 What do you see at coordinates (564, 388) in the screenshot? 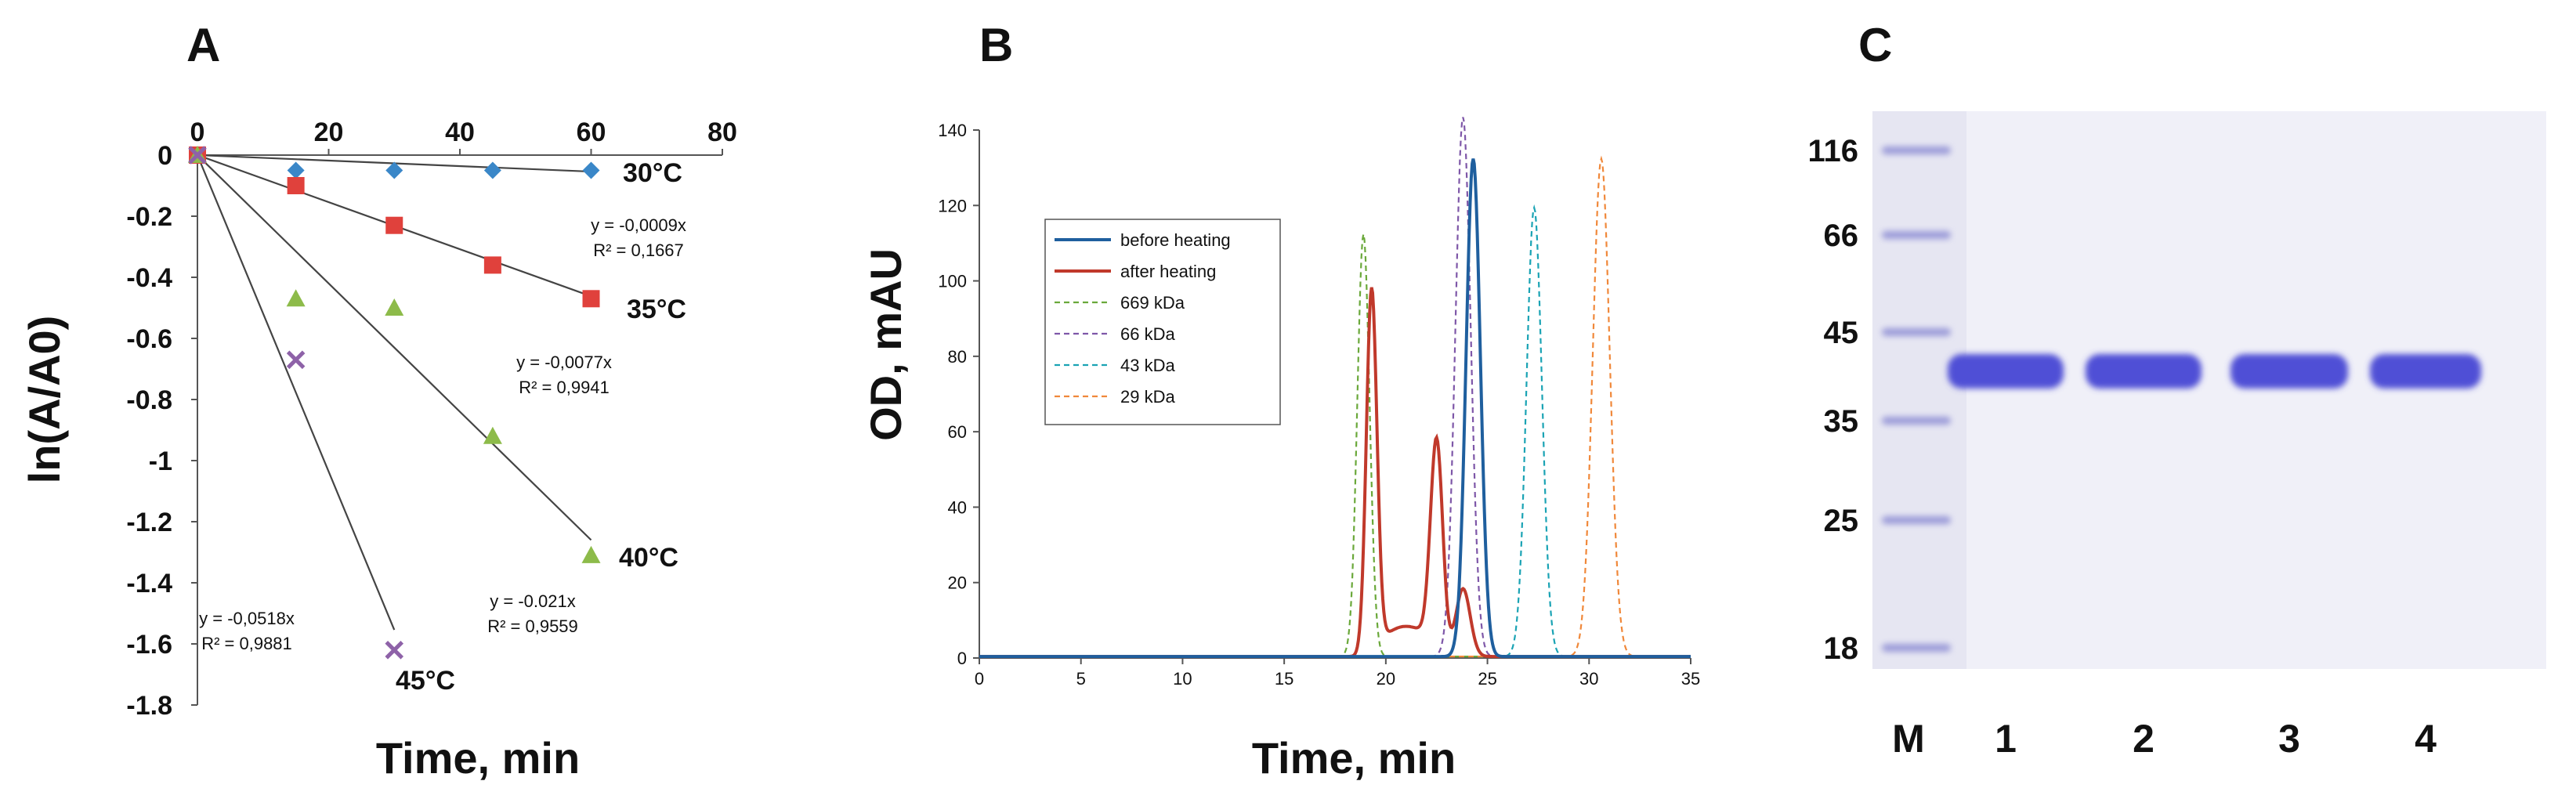
I see `fit-r-squared: R² = 0,9941` at bounding box center [564, 388].